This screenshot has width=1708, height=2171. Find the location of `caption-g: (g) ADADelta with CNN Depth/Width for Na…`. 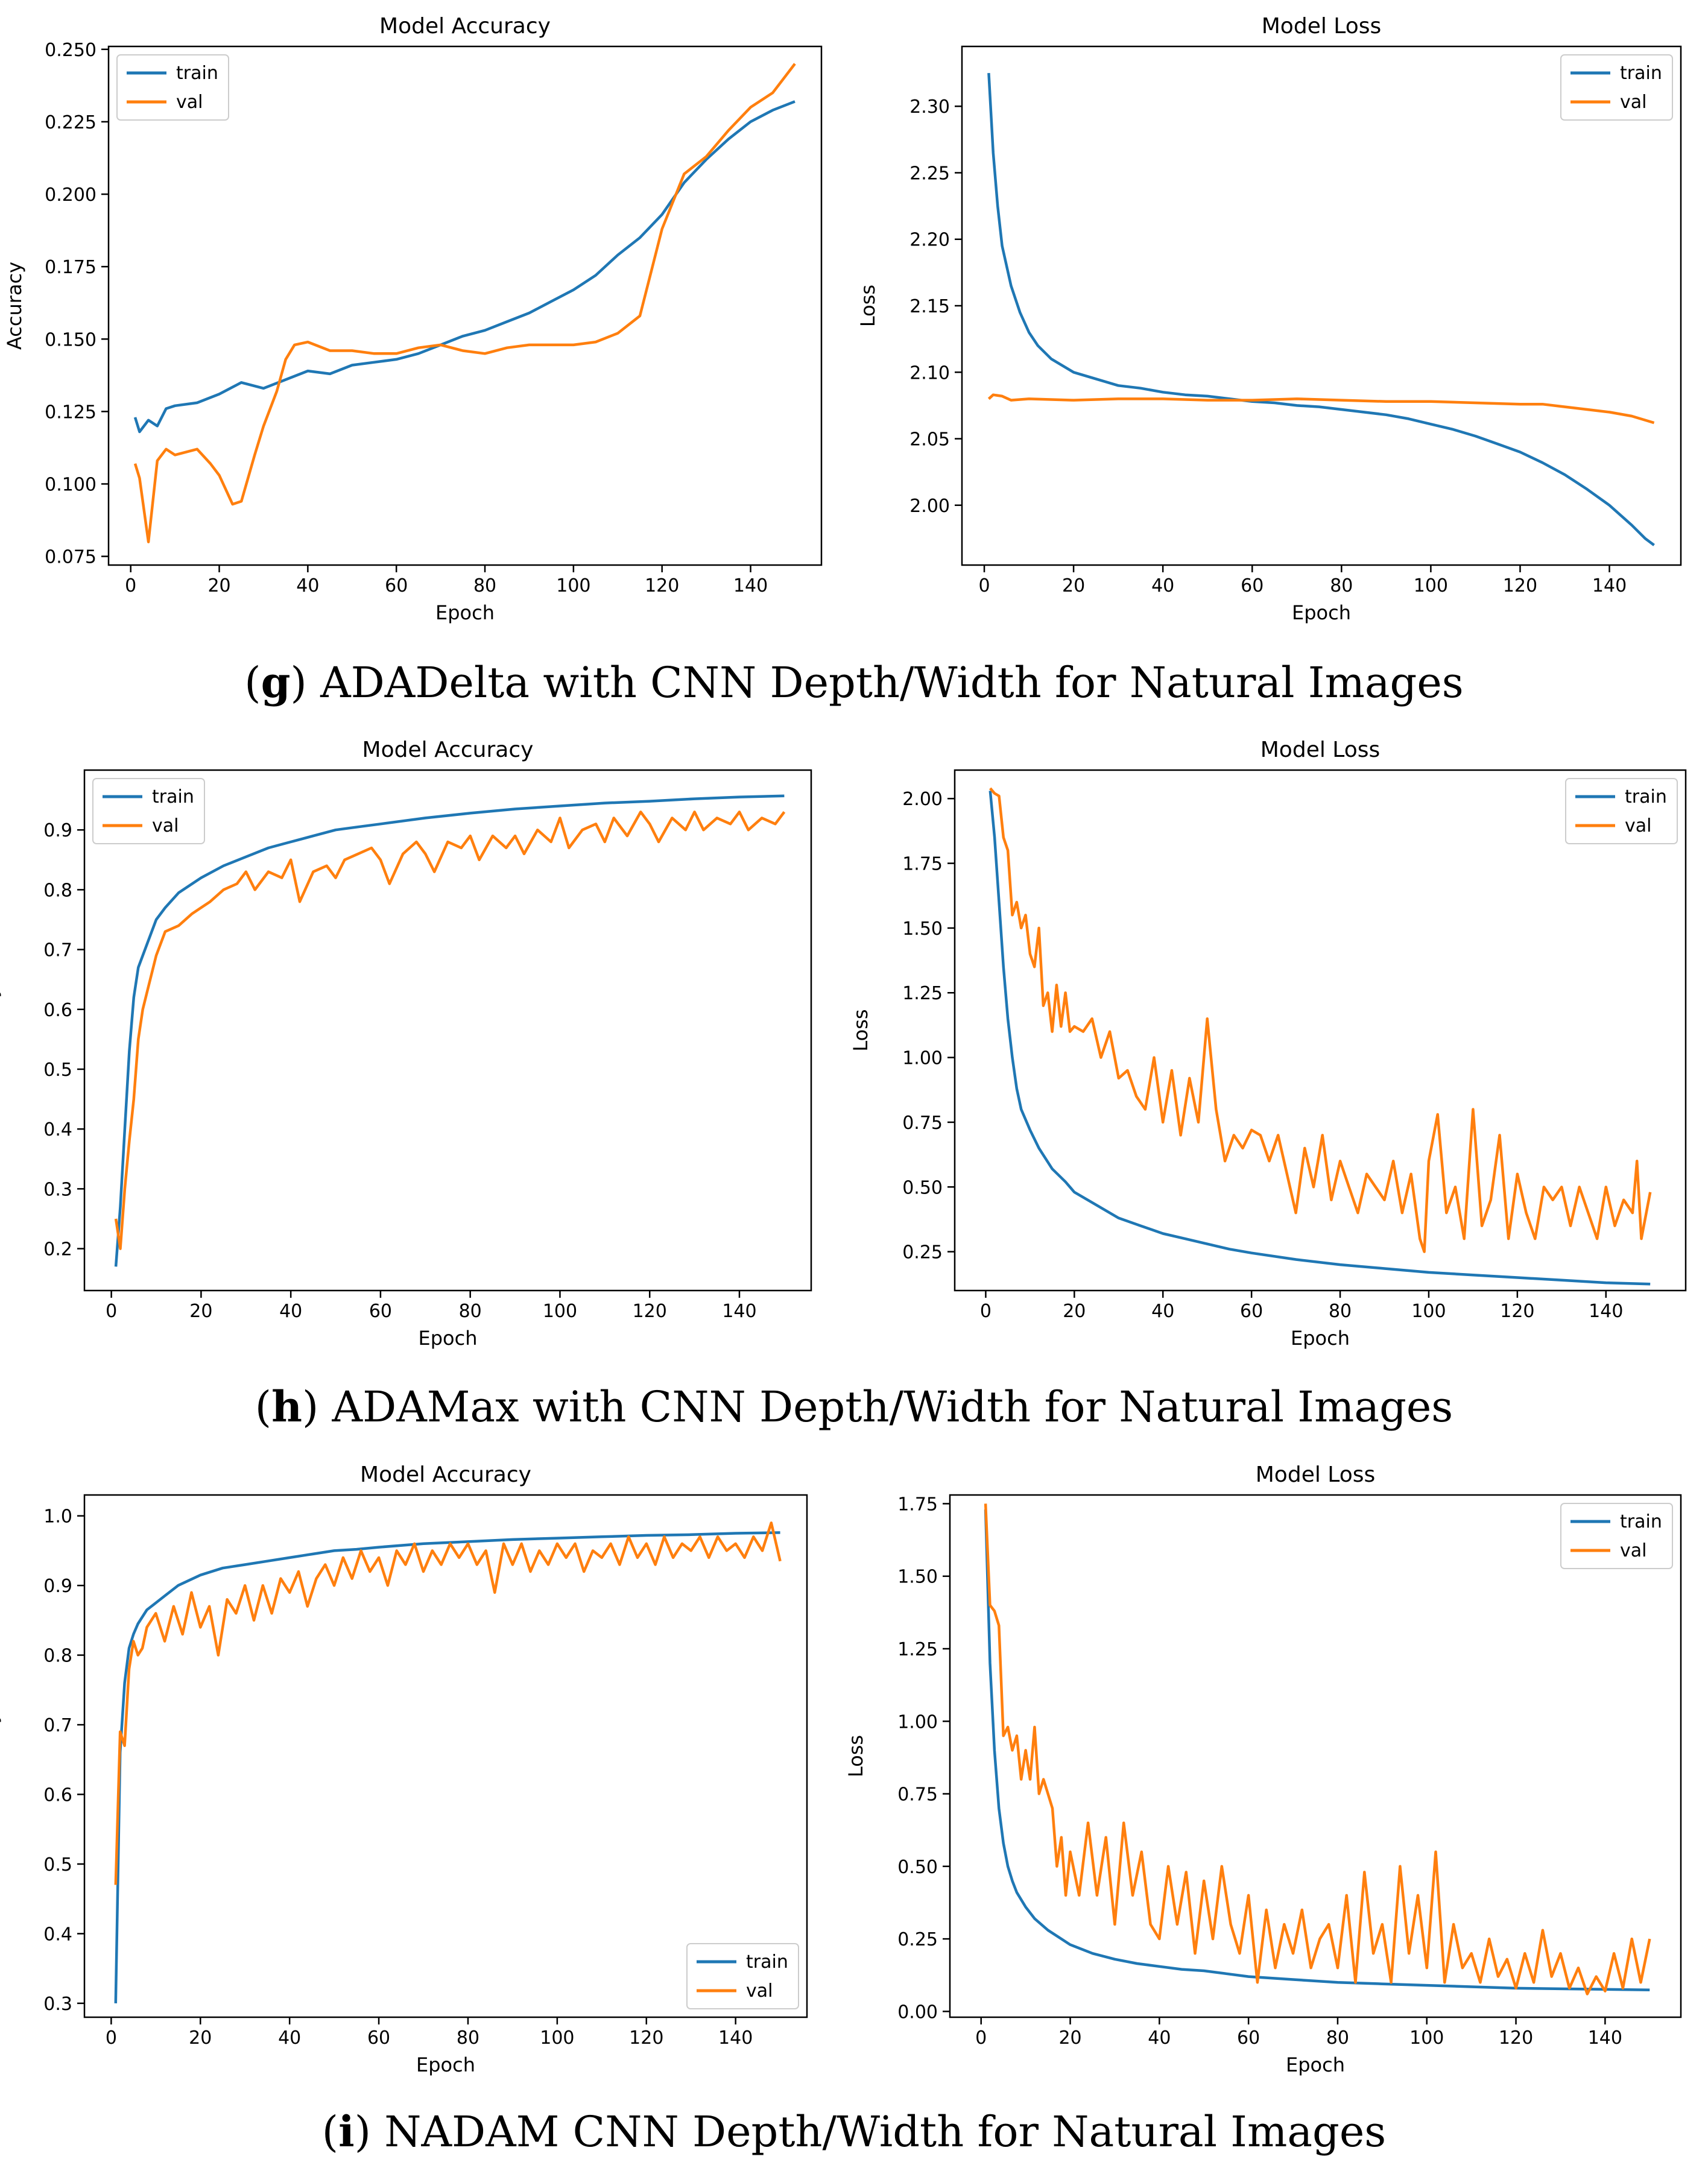

caption-g: (g) ADADelta with CNN Depth/Width for Na… is located at coordinates (854, 682).